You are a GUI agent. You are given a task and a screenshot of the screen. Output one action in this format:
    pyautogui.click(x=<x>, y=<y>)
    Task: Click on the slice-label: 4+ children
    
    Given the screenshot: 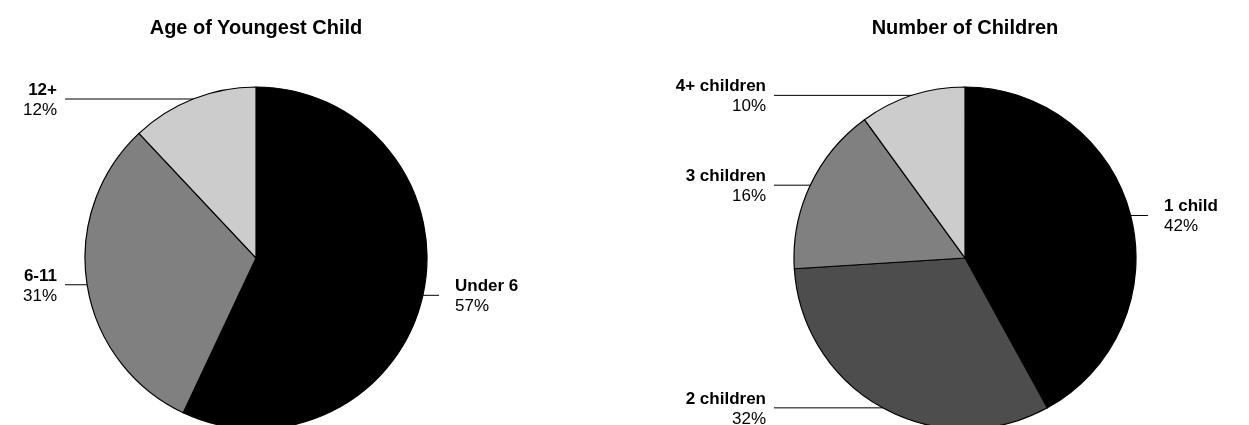 What is the action you would take?
    pyautogui.click(x=720, y=86)
    